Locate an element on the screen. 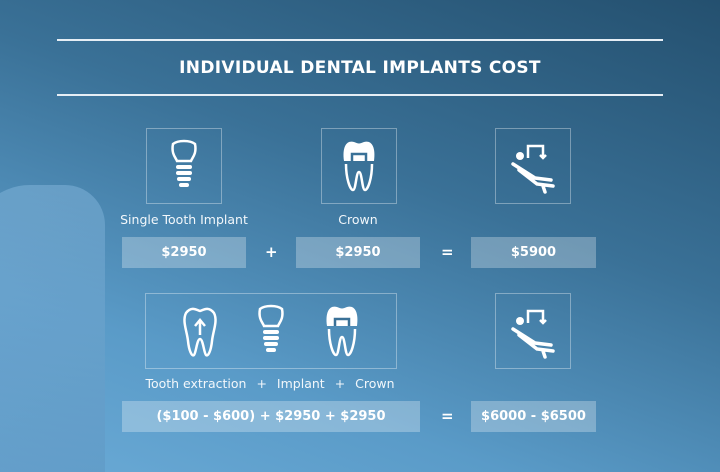 Image resolution: width=720 pixels, height=472 pixels. label-implant: Implant is located at coordinates (300, 383).